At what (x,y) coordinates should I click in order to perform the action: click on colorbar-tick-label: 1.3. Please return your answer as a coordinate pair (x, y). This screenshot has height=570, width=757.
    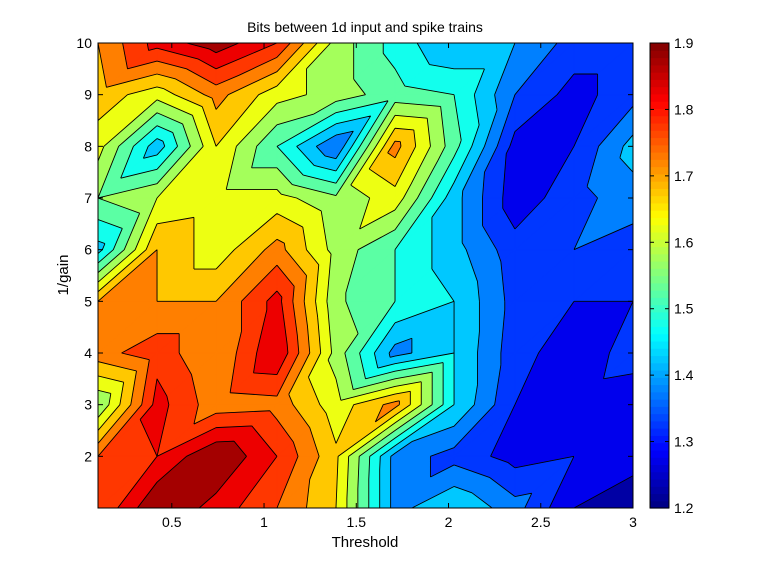
    Looking at the image, I should click on (684, 442).